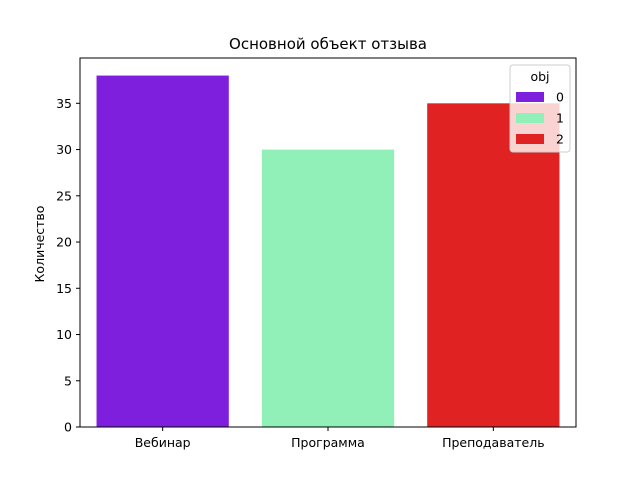  What do you see at coordinates (163, 442) in the screenshot?
I see `x-tick-label: Вебинар` at bounding box center [163, 442].